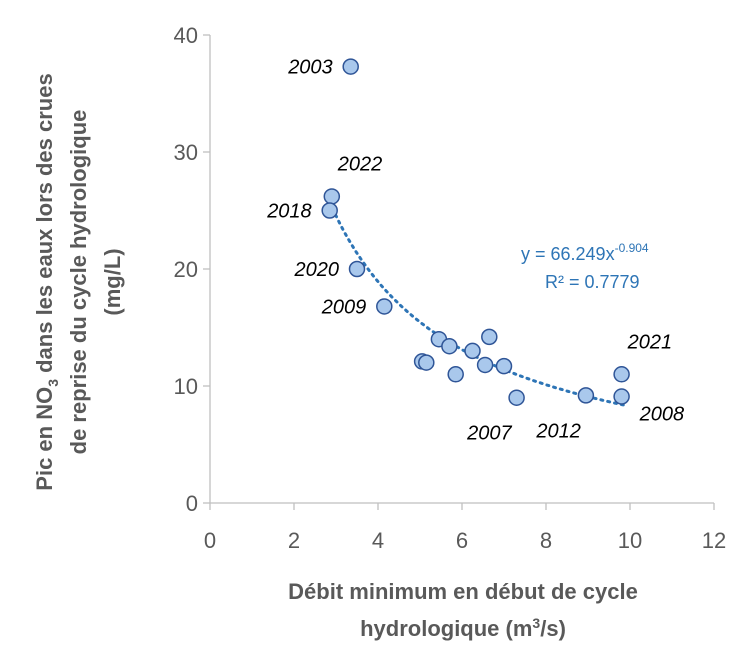 The height and width of the screenshot is (646, 754). What do you see at coordinates (630, 540) in the screenshot?
I see `x-tick-label: 10` at bounding box center [630, 540].